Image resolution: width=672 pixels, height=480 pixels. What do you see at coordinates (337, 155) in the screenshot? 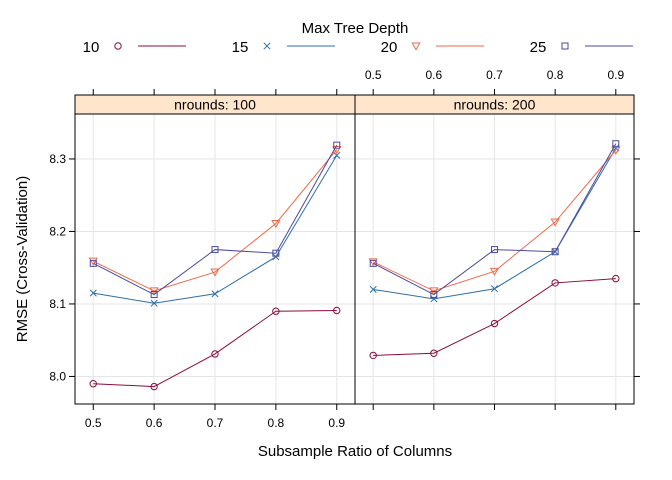
I see `point-15-0.9` at bounding box center [337, 155].